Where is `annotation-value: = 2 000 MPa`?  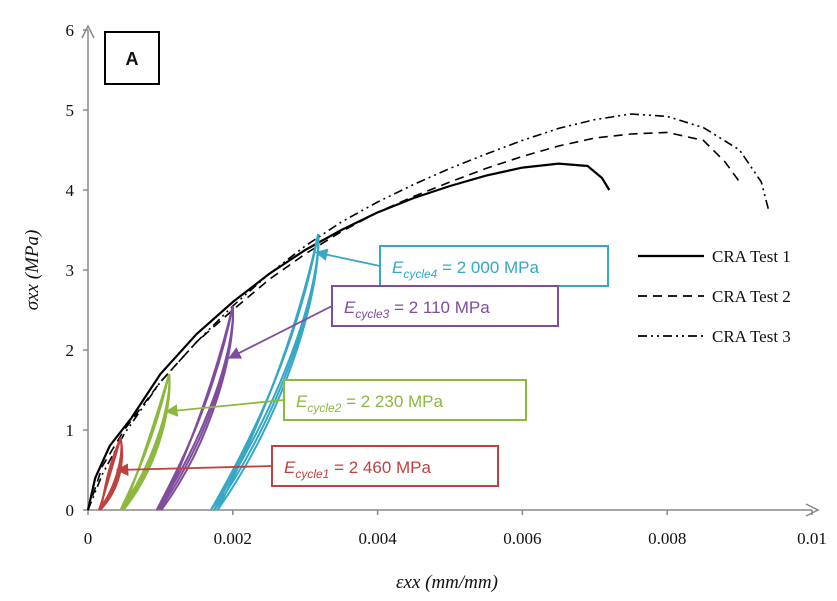 annotation-value: = 2 000 MPa is located at coordinates (488, 267).